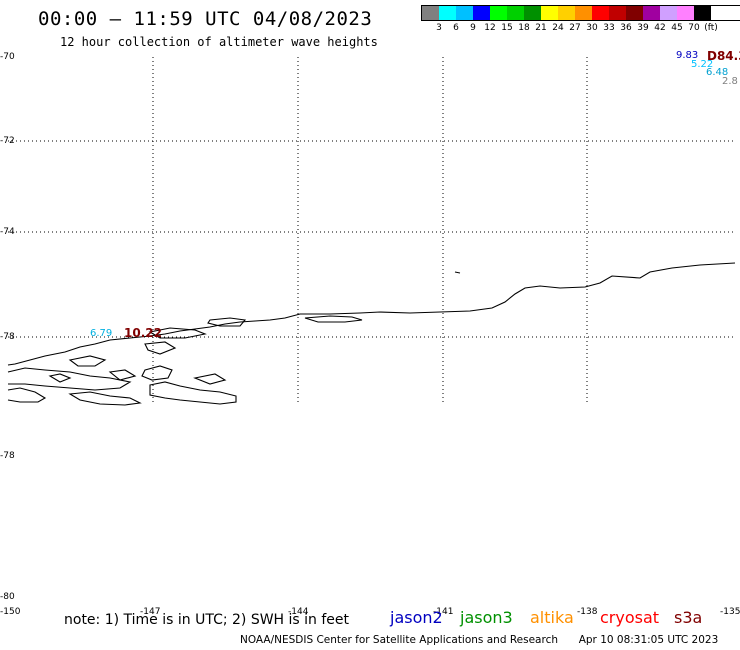  What do you see at coordinates (473, 28) in the screenshot?
I see `color-scale-label: 9` at bounding box center [473, 28].